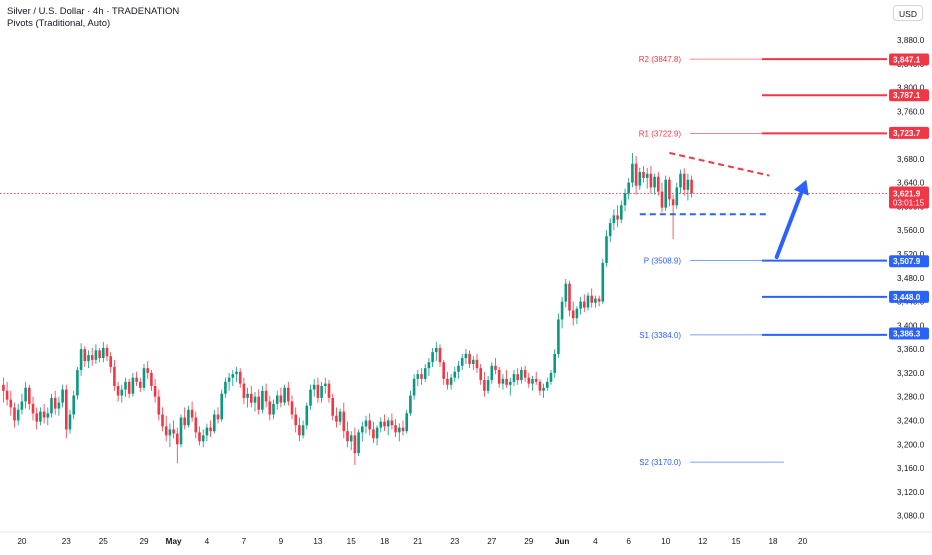 The width and height of the screenshot is (932, 555). Describe the element at coordinates (911, 492) in the screenshot. I see `y-tick-label: 3,120.0` at that location.